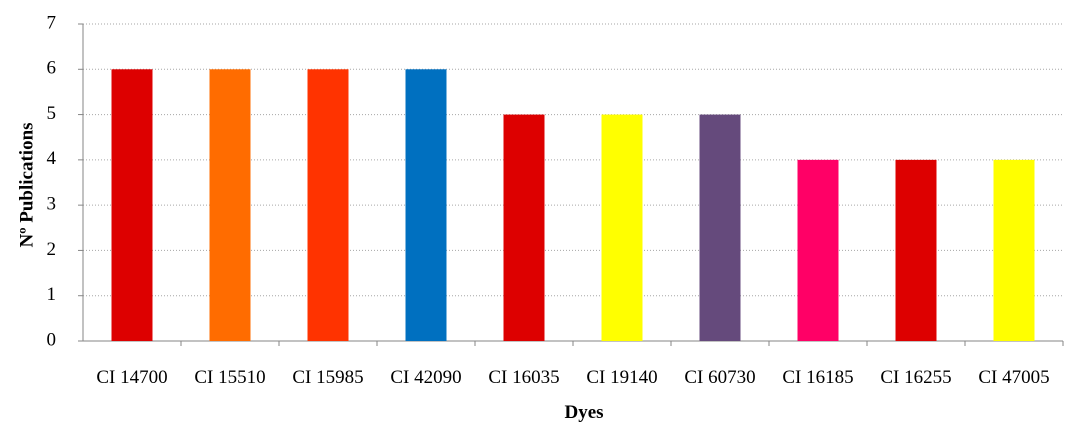 Image resolution: width=1078 pixels, height=425 pixels. I want to click on y-tick-label: 6, so click(52, 68).